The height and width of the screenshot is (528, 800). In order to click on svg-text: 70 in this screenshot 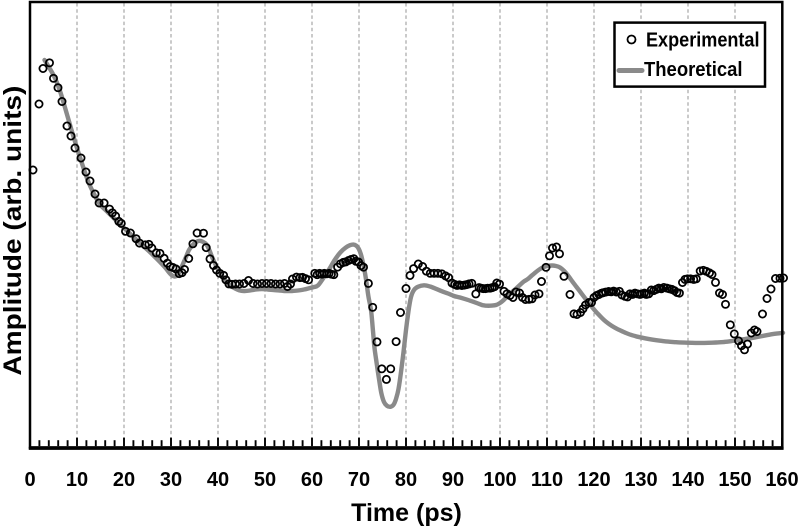, I will do `click(359, 480)`.